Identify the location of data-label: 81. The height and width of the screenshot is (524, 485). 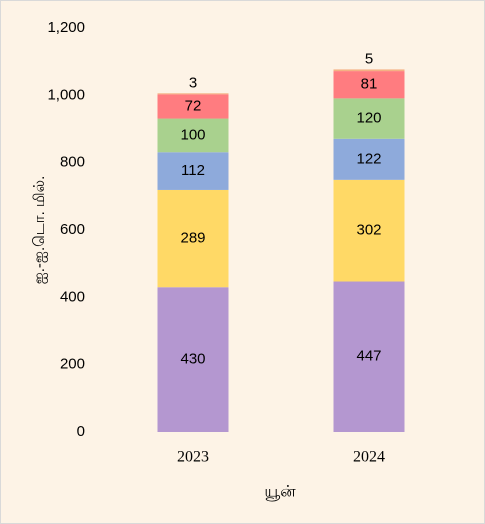
(369, 84).